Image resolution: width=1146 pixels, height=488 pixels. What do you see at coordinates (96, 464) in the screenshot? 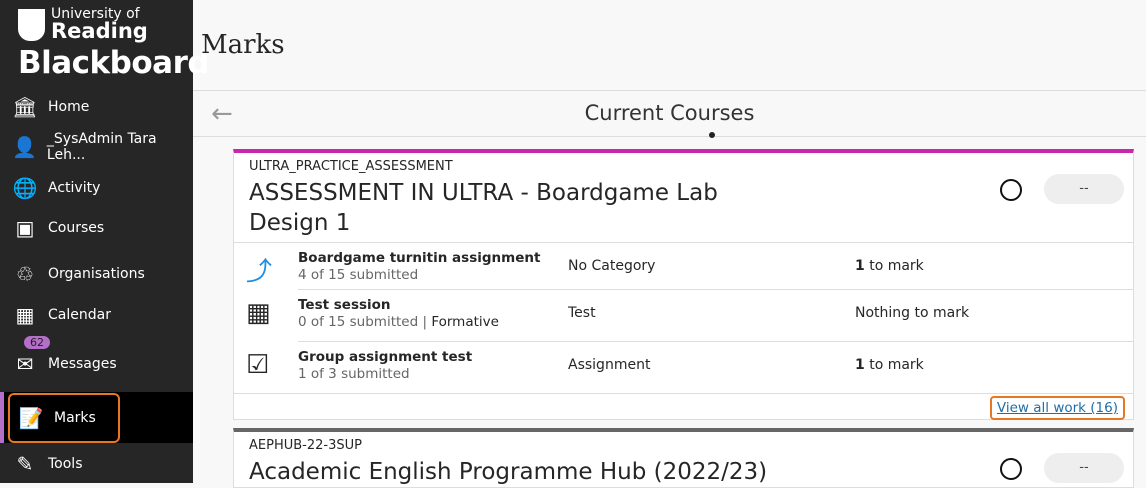
I see `sidebar-item-tools: ✎ Tools` at bounding box center [96, 464].